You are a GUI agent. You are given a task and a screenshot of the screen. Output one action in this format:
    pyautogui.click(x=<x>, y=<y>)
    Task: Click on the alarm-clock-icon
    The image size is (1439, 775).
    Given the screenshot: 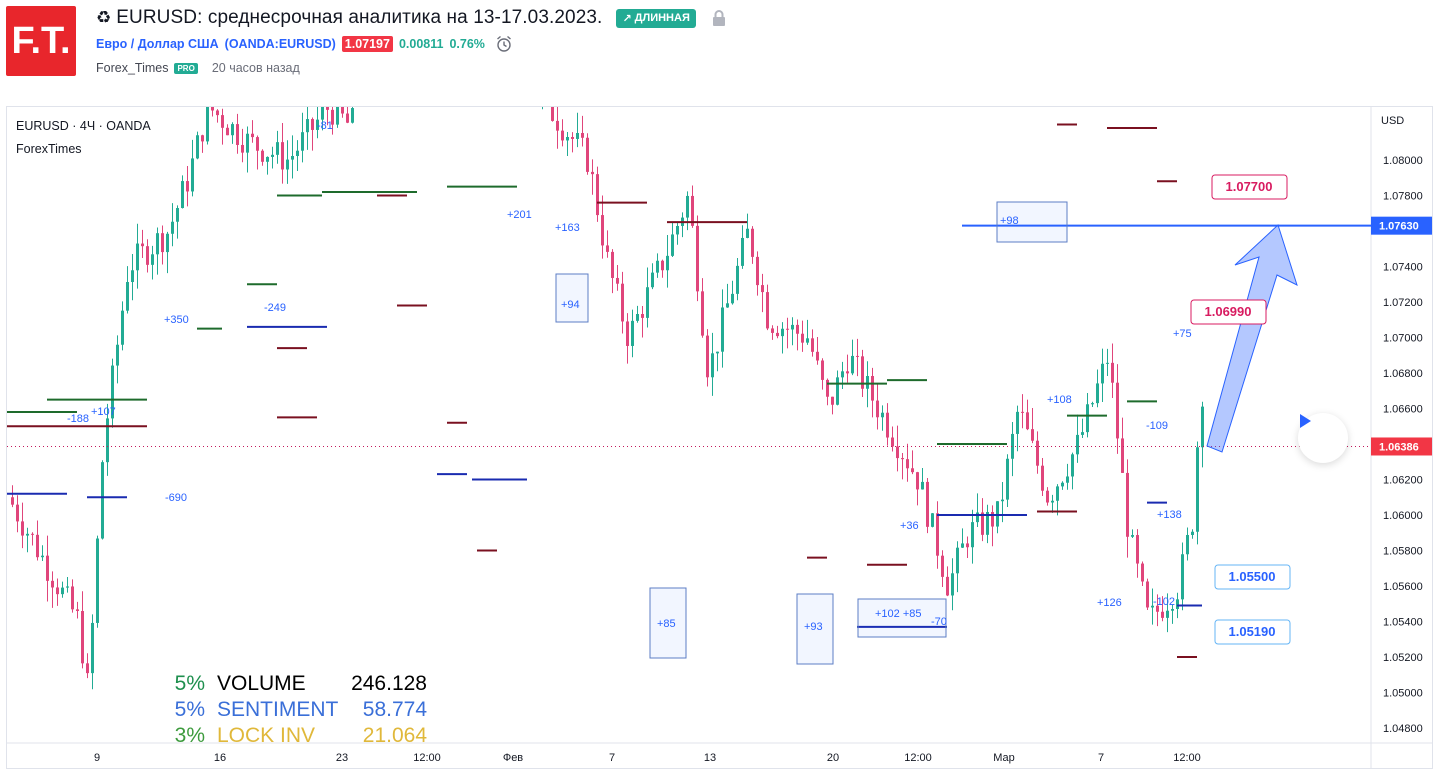 What is the action you would take?
    pyautogui.click(x=504, y=44)
    